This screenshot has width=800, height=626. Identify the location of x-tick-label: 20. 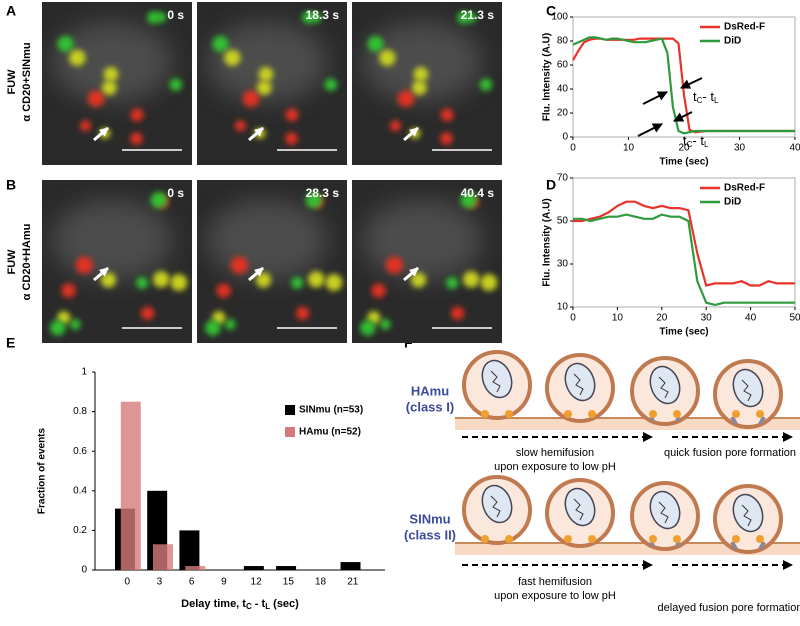
(684, 148).